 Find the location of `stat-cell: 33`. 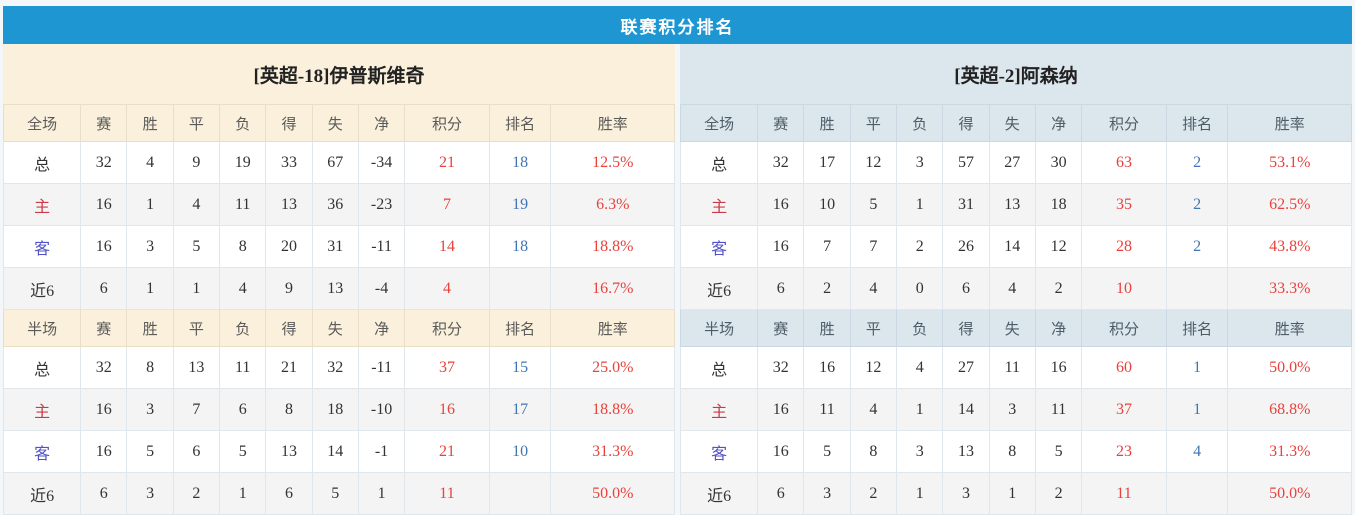

stat-cell: 33 is located at coordinates (289, 162).